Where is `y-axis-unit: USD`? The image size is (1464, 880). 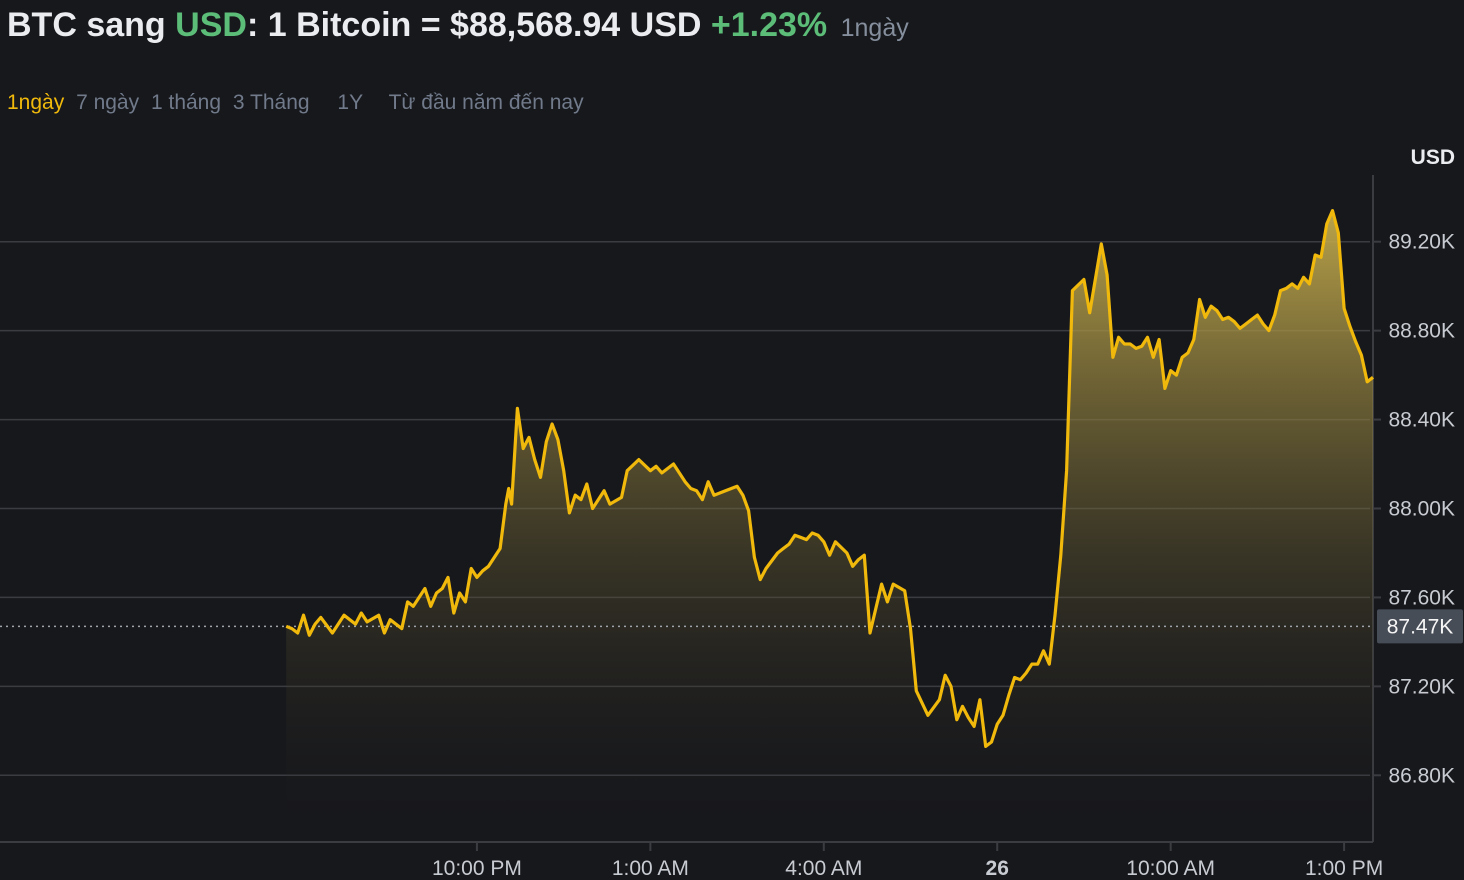 y-axis-unit: USD is located at coordinates (1433, 157).